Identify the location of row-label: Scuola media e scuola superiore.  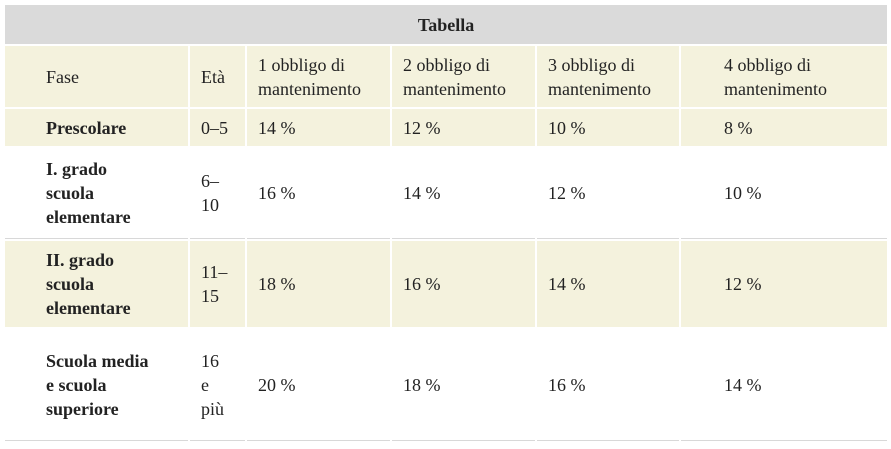
(96, 385).